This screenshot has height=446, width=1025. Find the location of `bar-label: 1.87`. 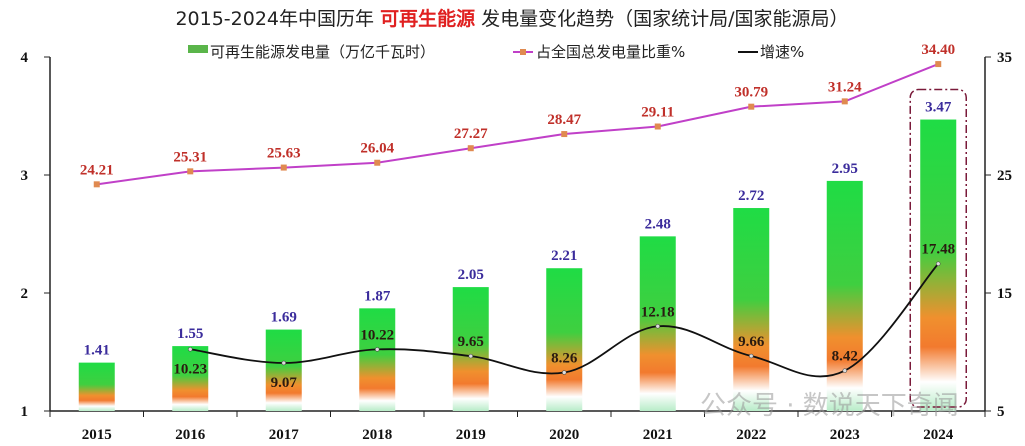

bar-label: 1.87 is located at coordinates (377, 296).